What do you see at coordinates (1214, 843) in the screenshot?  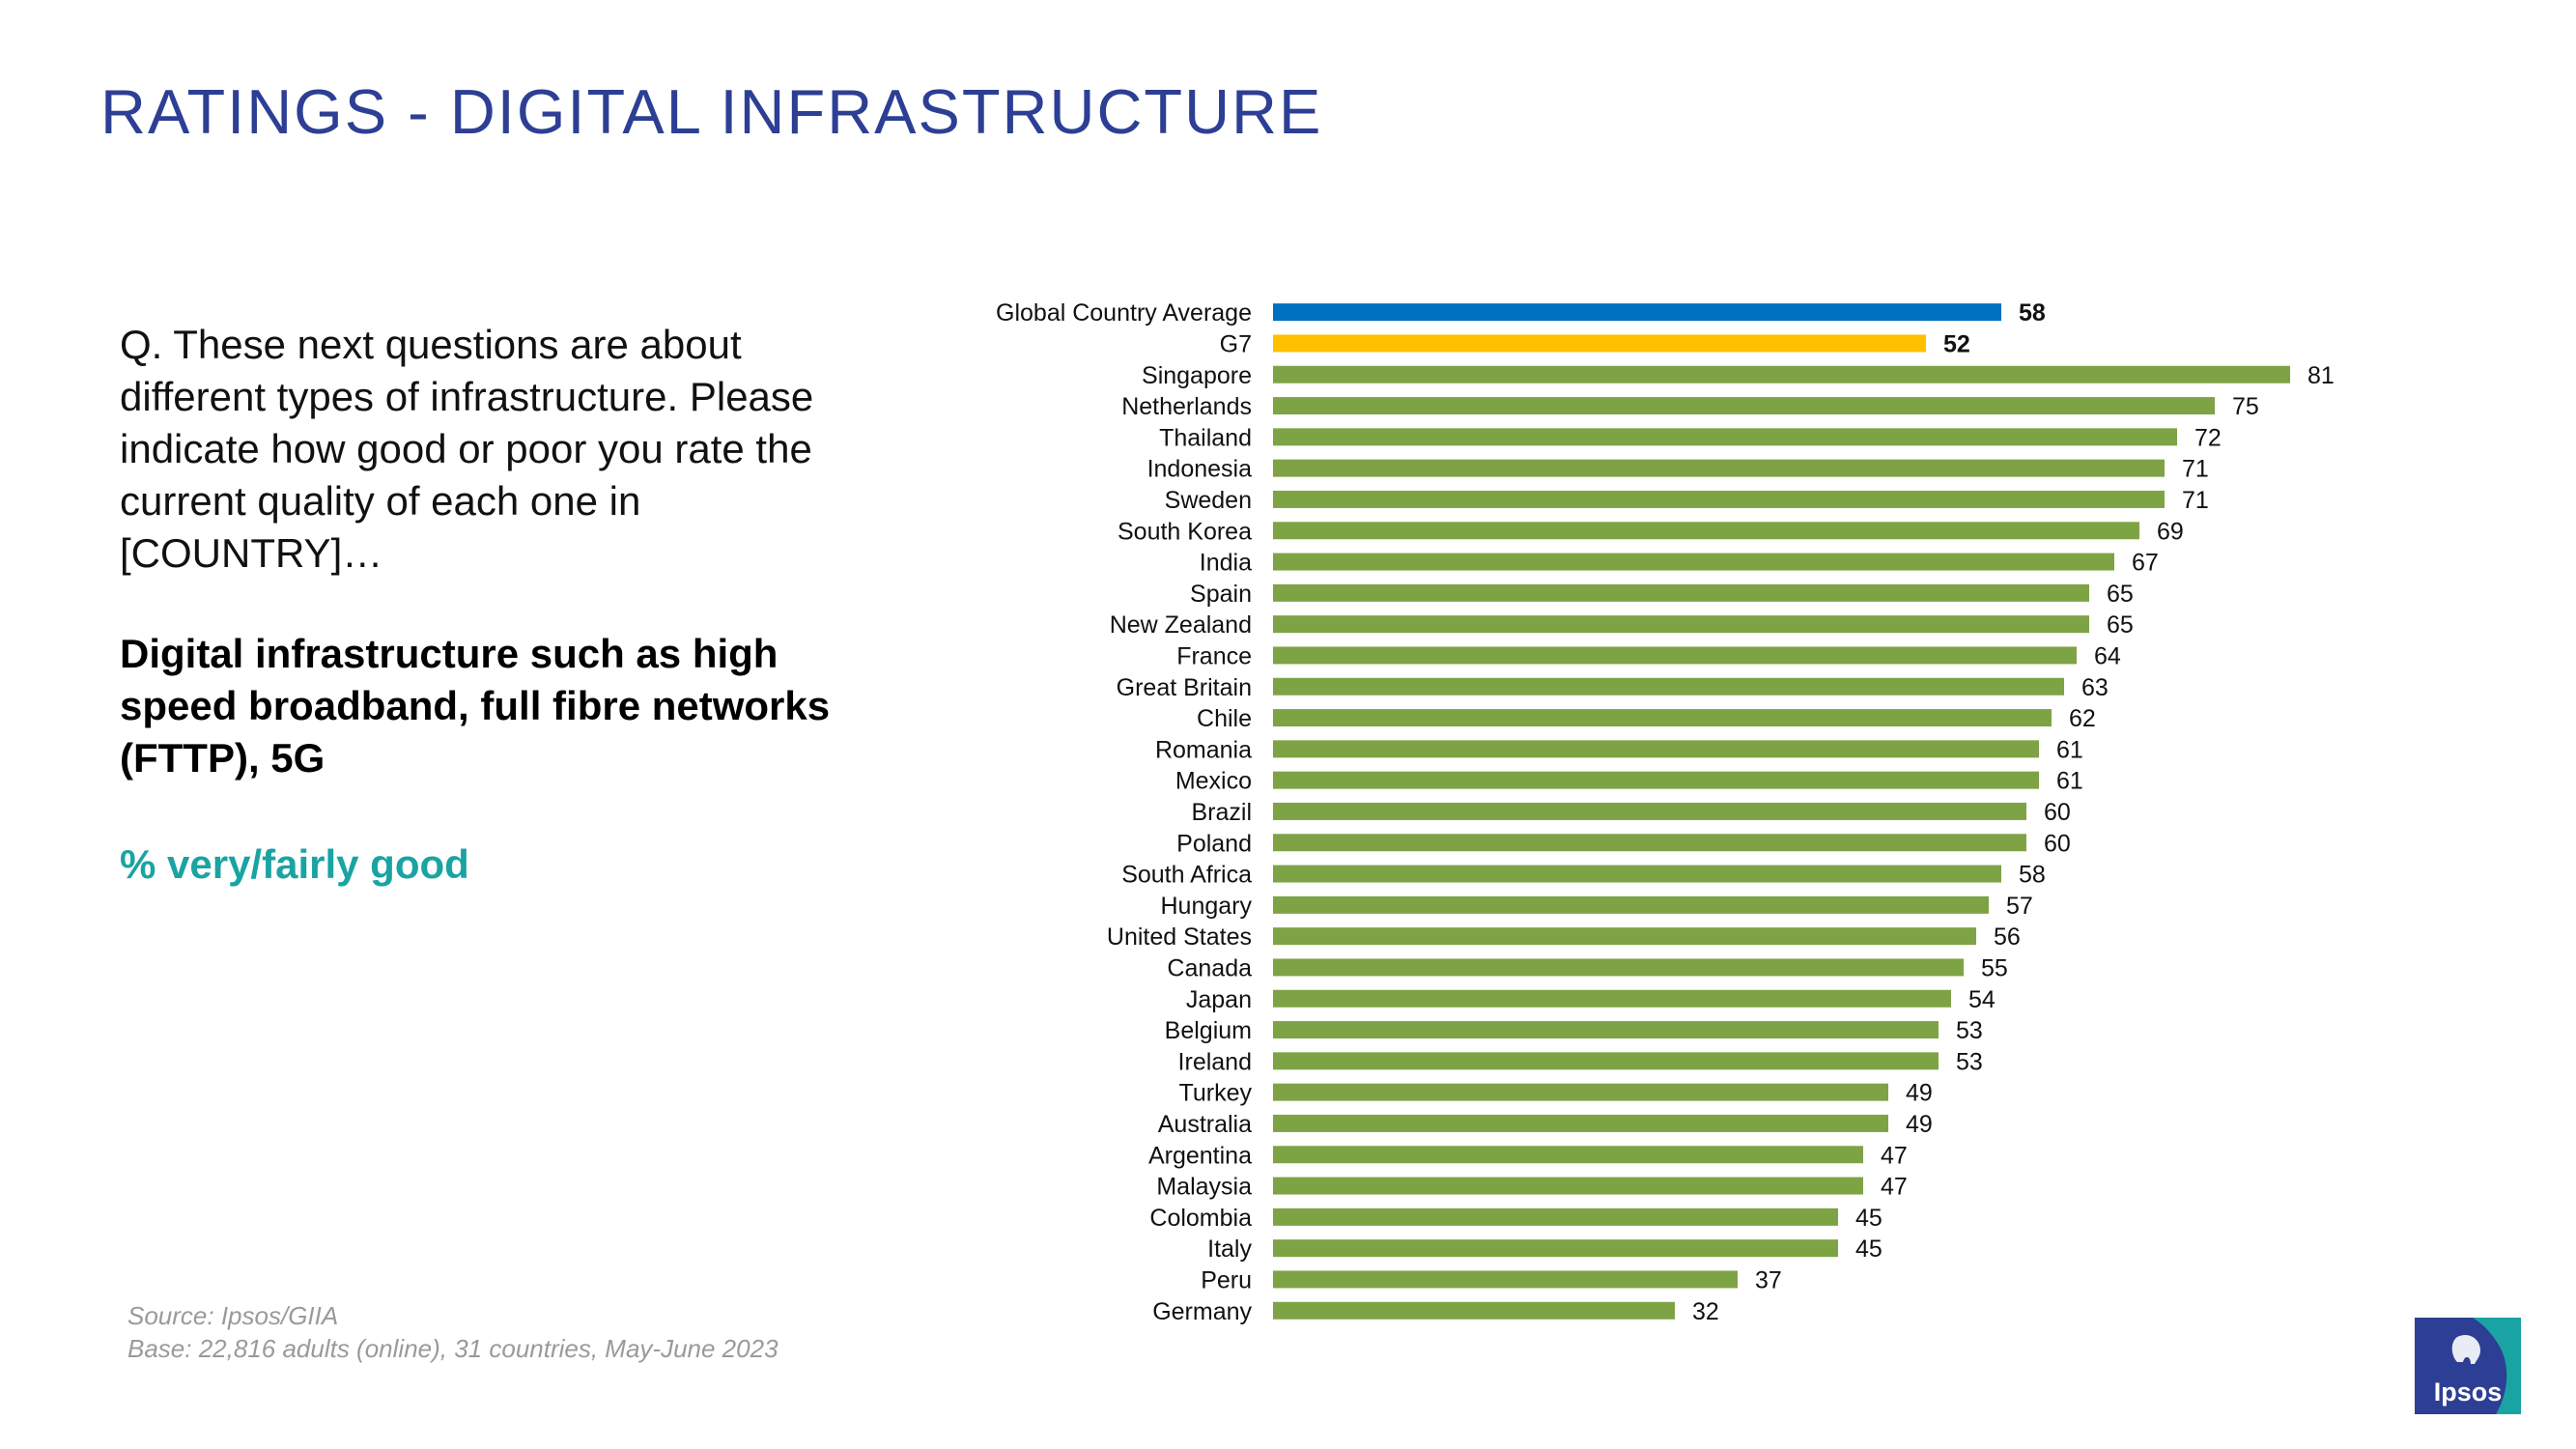 I see `category-label: Poland` at bounding box center [1214, 843].